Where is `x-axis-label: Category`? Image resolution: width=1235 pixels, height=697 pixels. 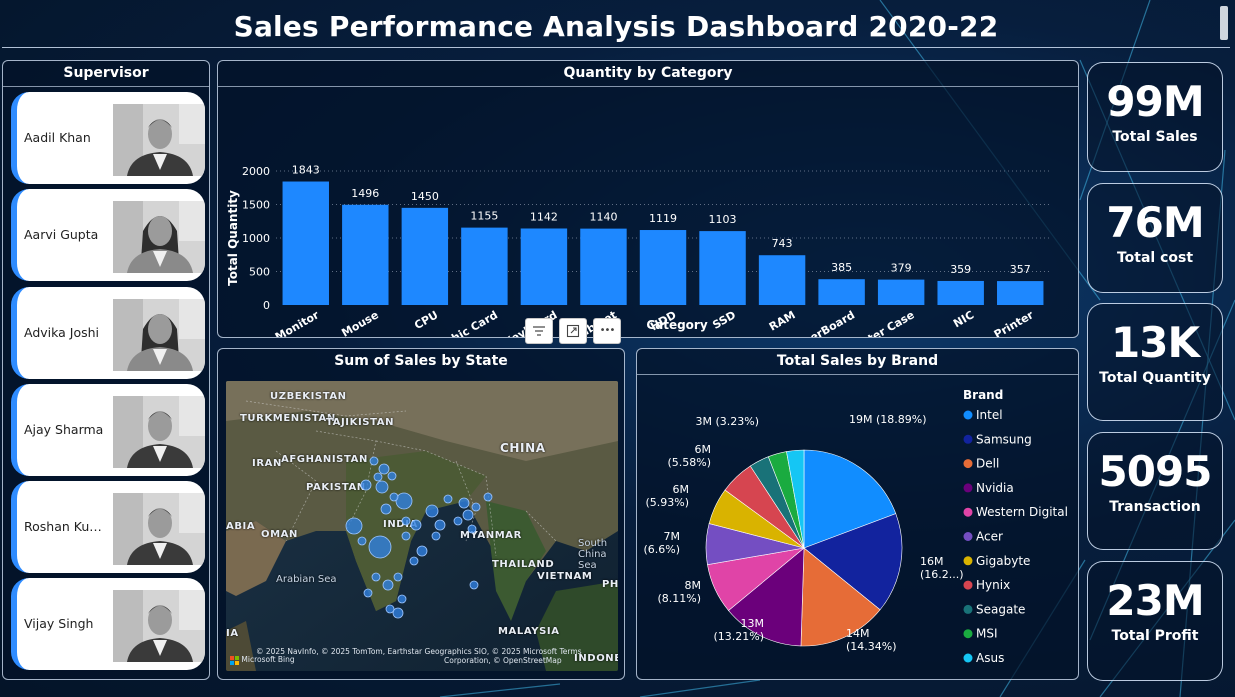 x-axis-label: Category is located at coordinates (677, 325).